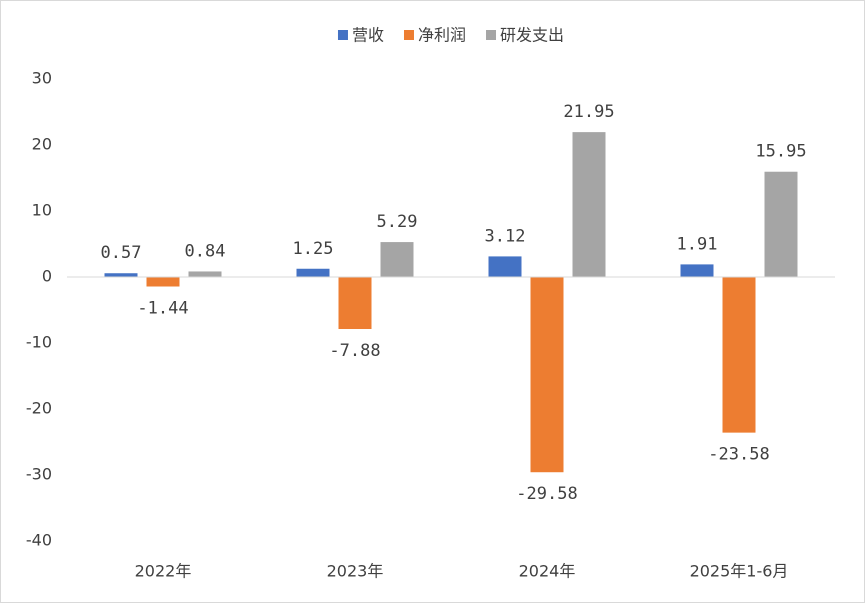 This screenshot has width=865, height=603. Describe the element at coordinates (354, 351) in the screenshot. I see `data-label: -7.88` at that location.